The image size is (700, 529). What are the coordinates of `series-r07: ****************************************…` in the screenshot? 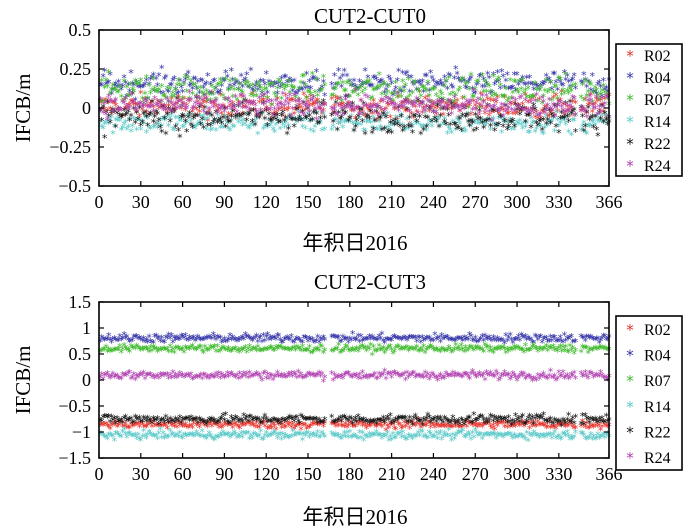 It's located at (355, 350).